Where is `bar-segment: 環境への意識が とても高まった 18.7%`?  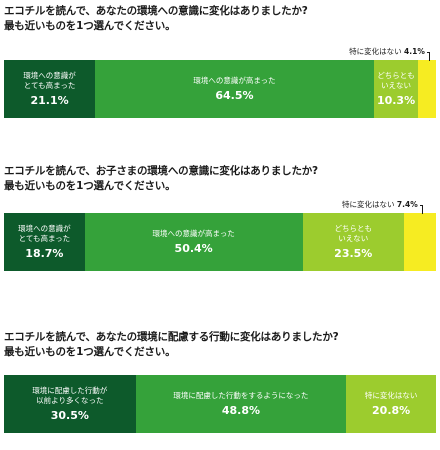
bar-segment: 環境への意識が とても高まった 18.7% is located at coordinates (44, 242).